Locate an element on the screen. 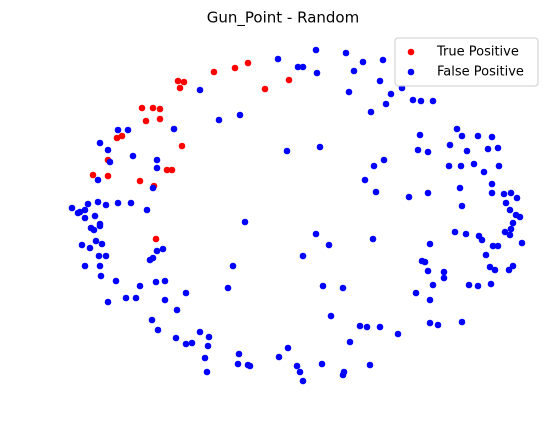 The height and width of the screenshot is (435, 558). legend-marker is located at coordinates (411, 52).